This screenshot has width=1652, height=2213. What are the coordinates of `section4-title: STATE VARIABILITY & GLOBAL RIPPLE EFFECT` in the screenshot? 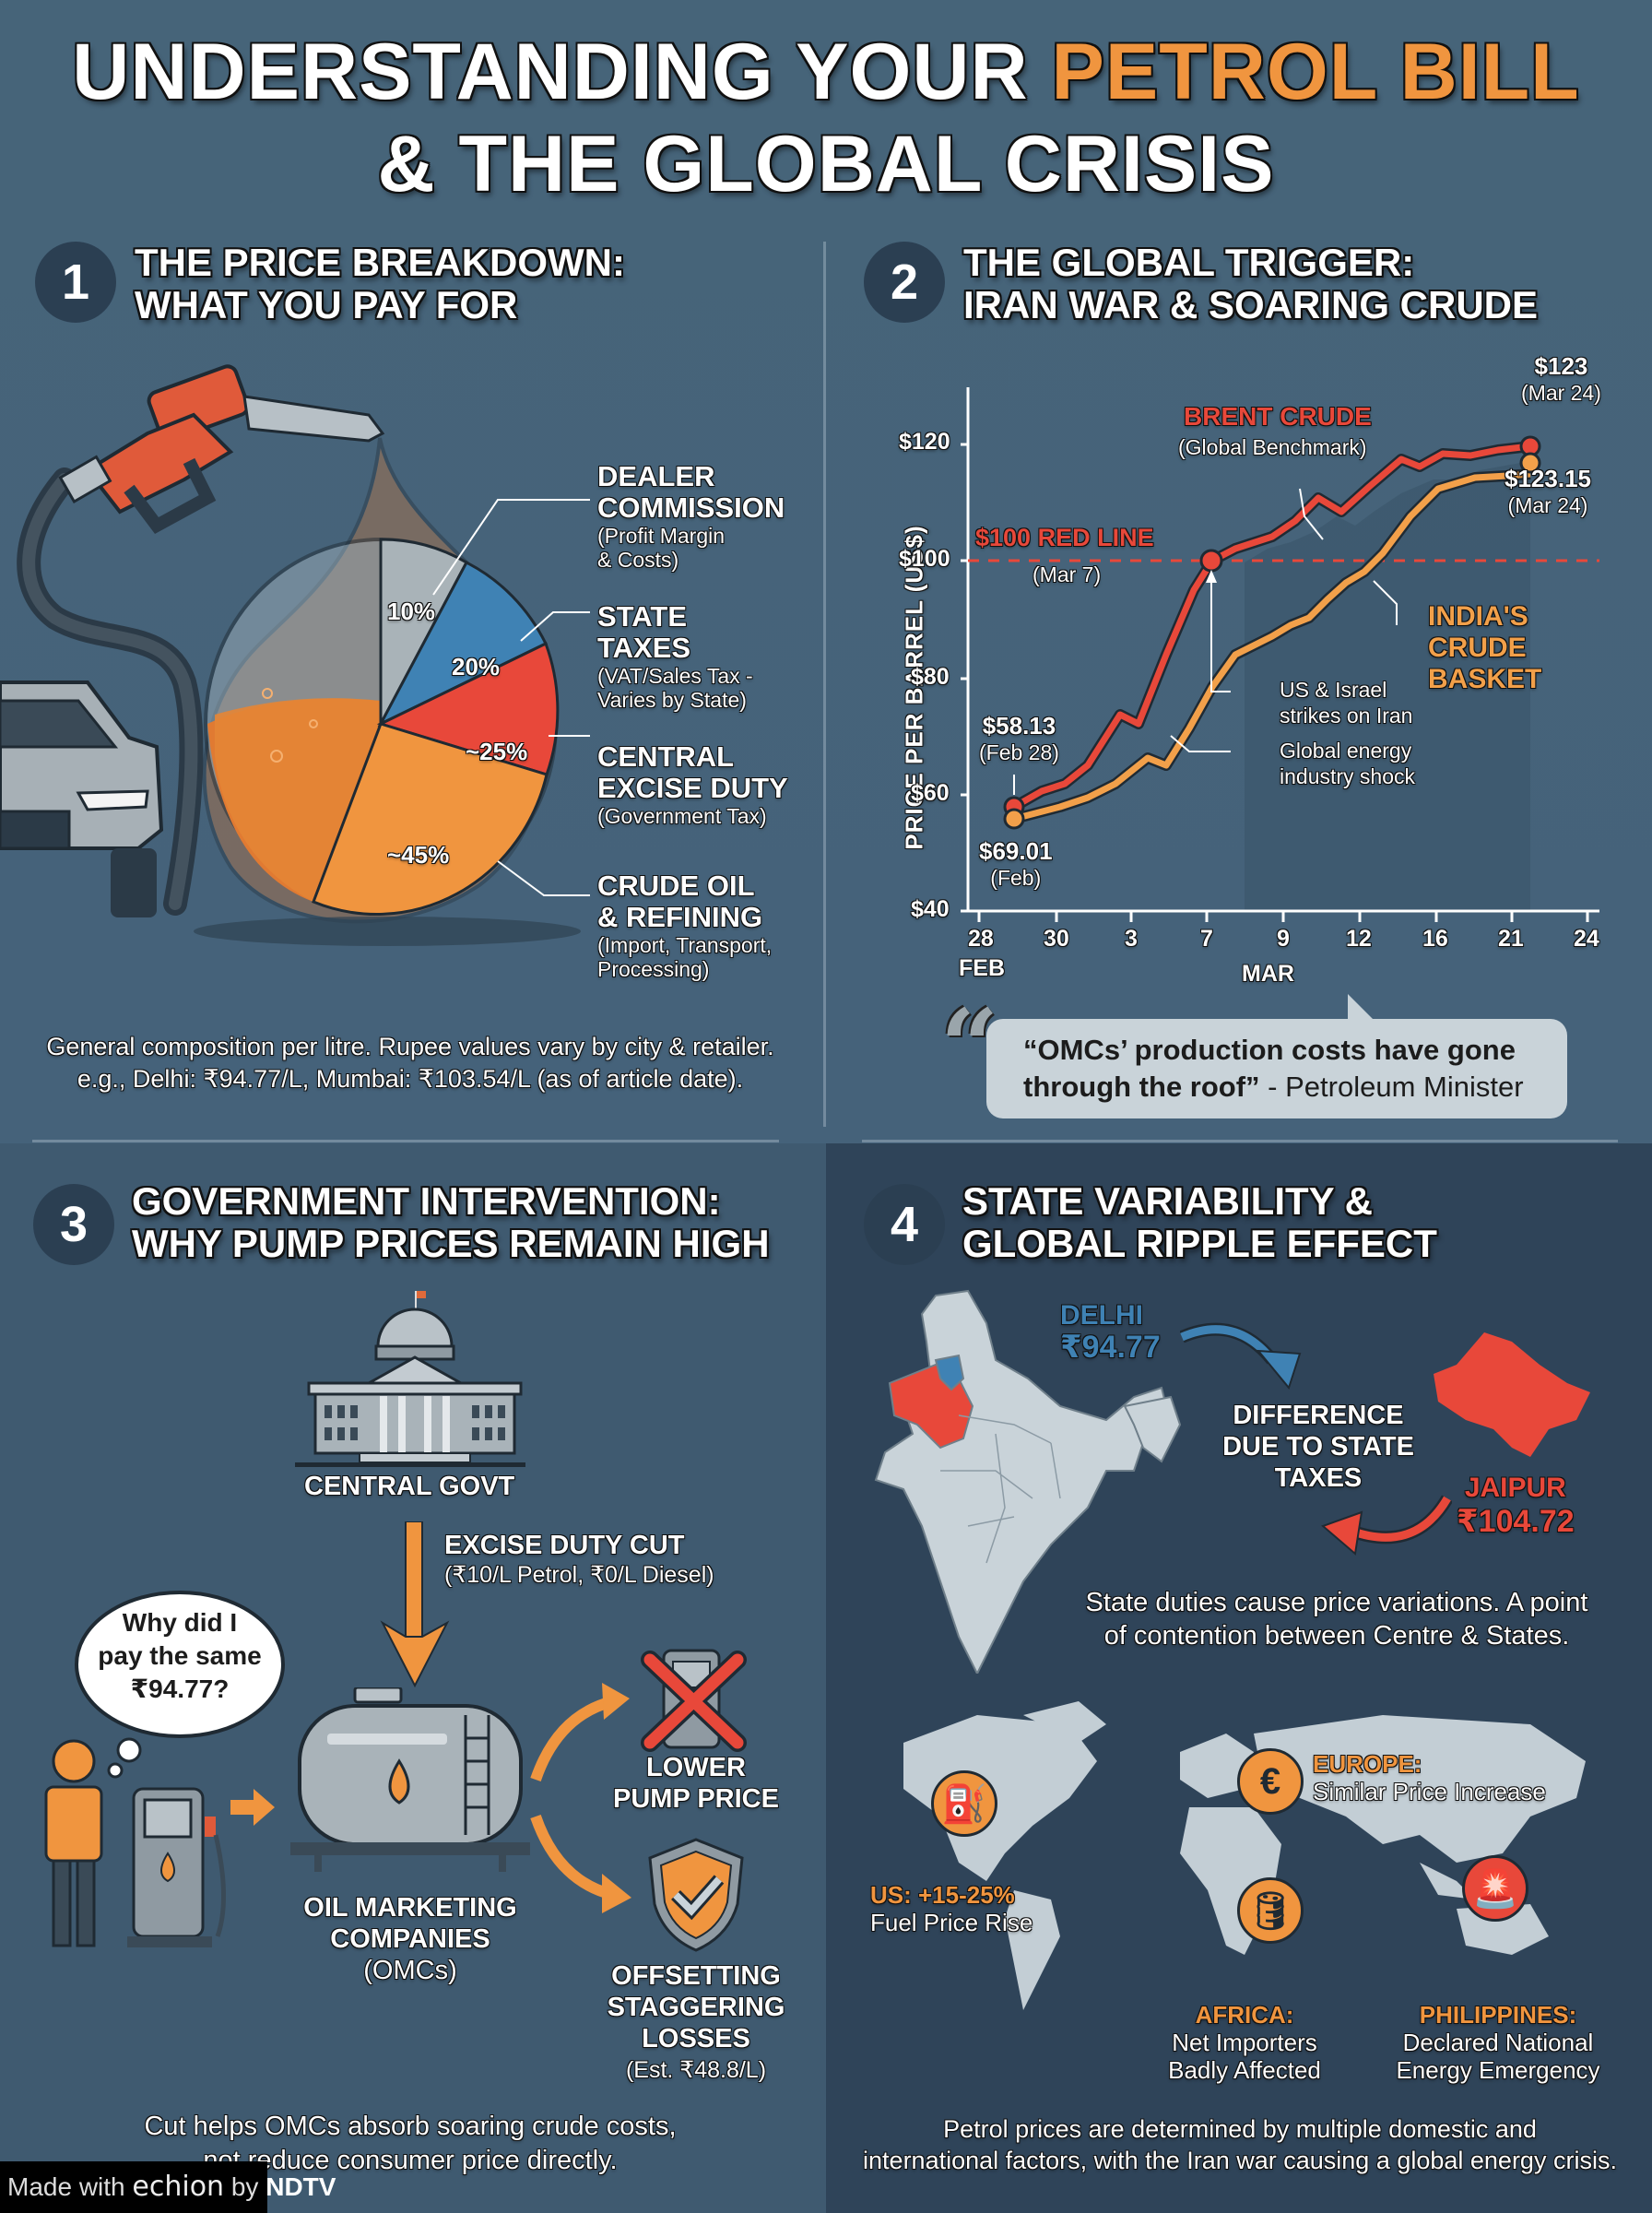 It's located at (1199, 1222).